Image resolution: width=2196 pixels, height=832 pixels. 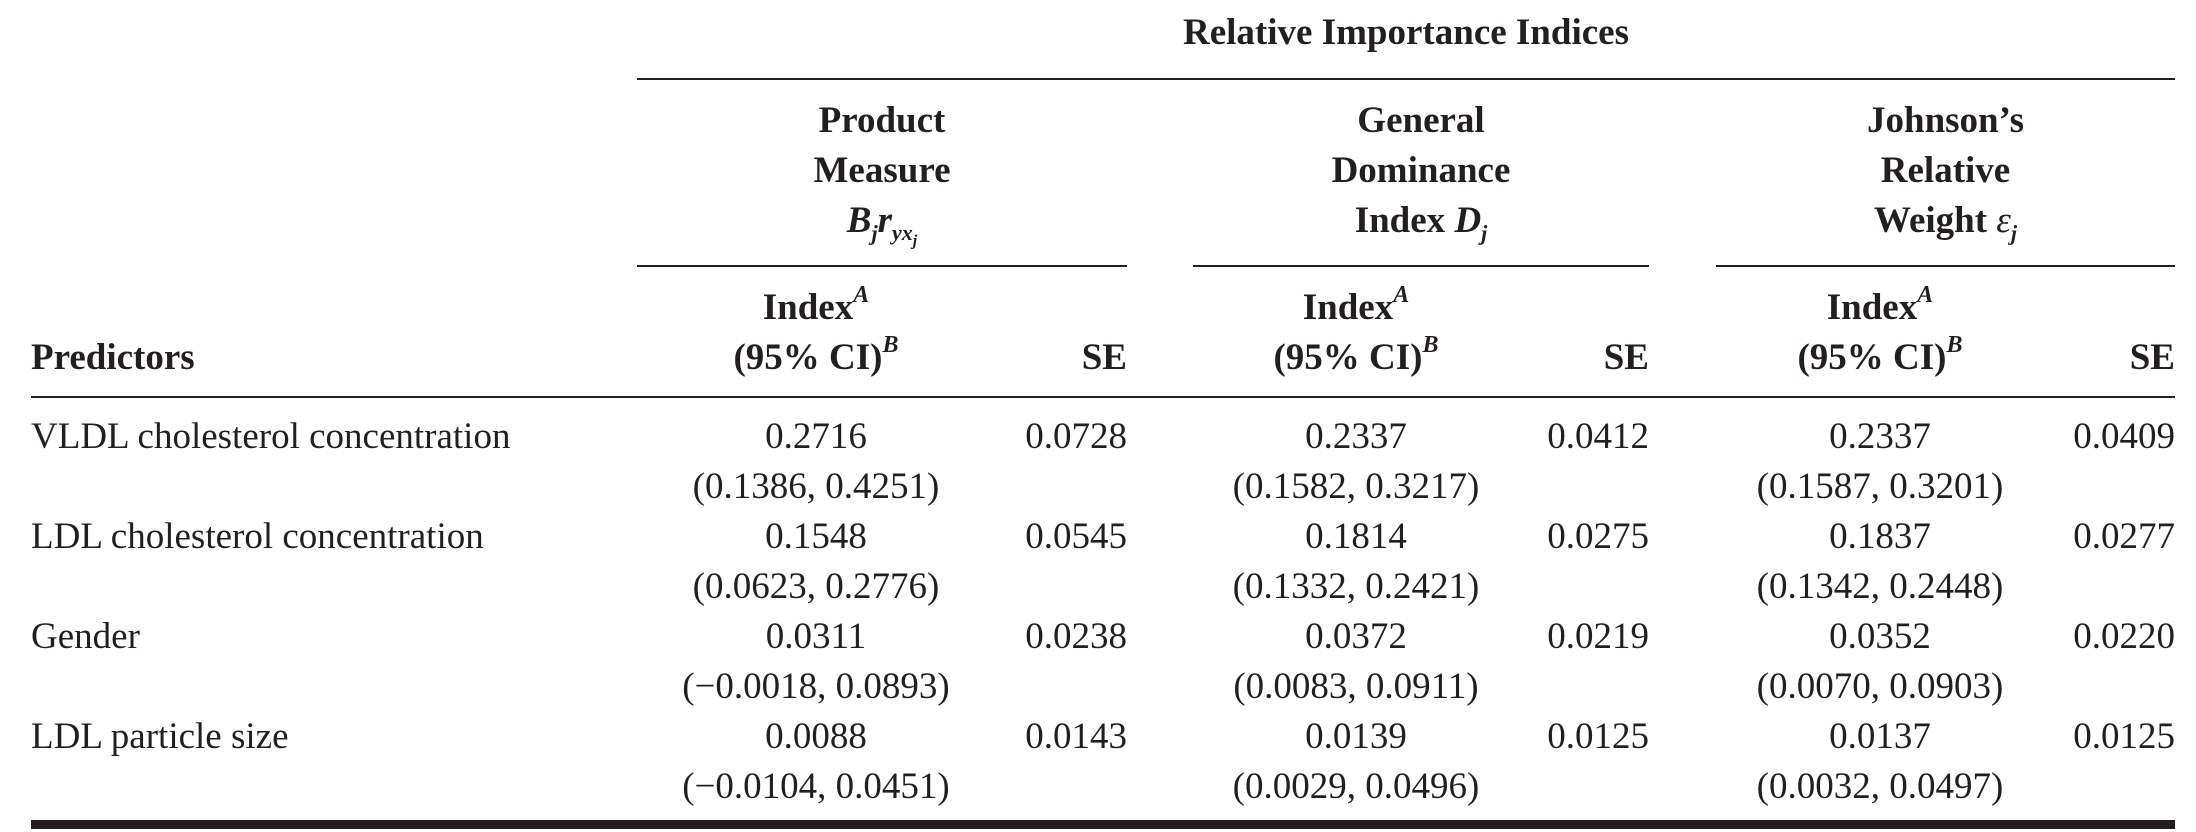 I want to click on table-title: Relative Importance Indices, so click(x=1406, y=32).